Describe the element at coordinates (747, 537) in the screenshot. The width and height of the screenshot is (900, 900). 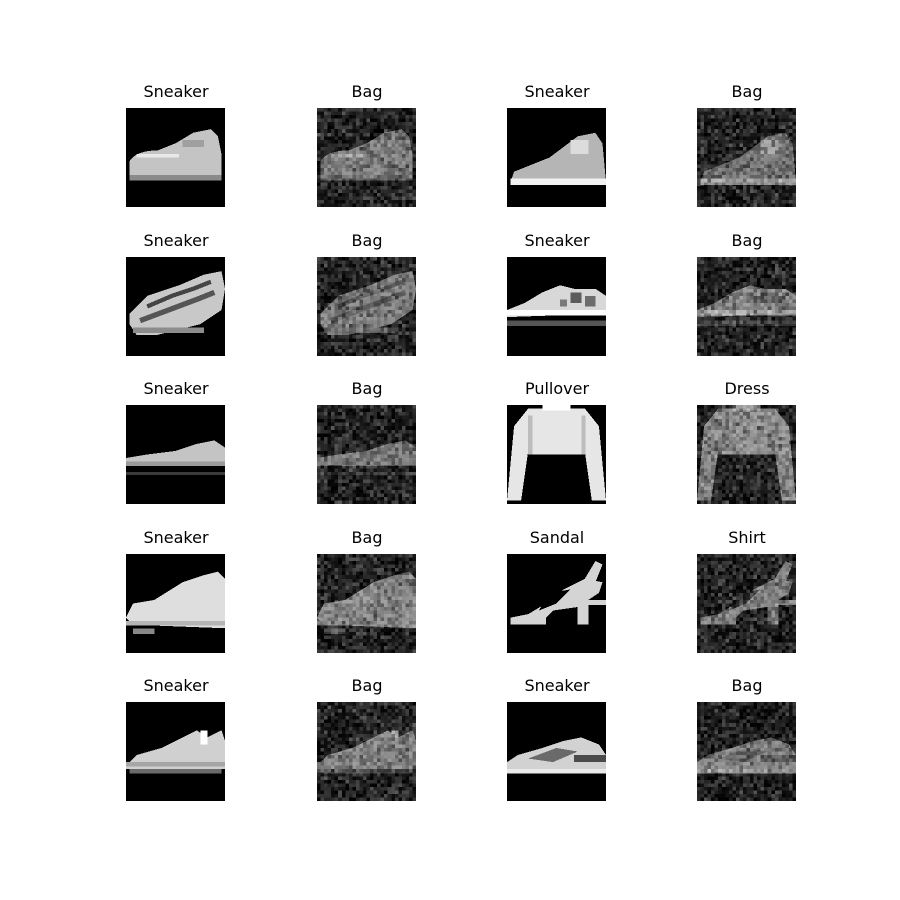
I see `cell-title: Shirt` at that location.